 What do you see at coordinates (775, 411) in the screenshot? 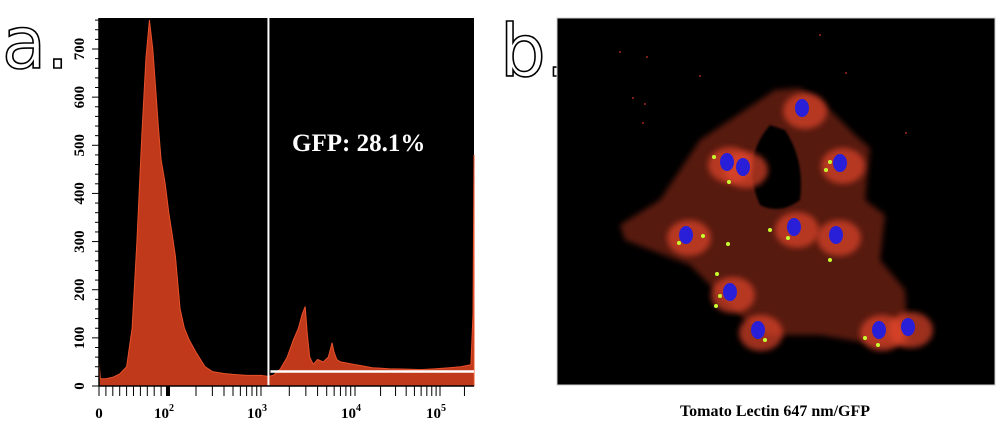
I see `image-caption: Tomato Lectin 647 nm/GFP` at bounding box center [775, 411].